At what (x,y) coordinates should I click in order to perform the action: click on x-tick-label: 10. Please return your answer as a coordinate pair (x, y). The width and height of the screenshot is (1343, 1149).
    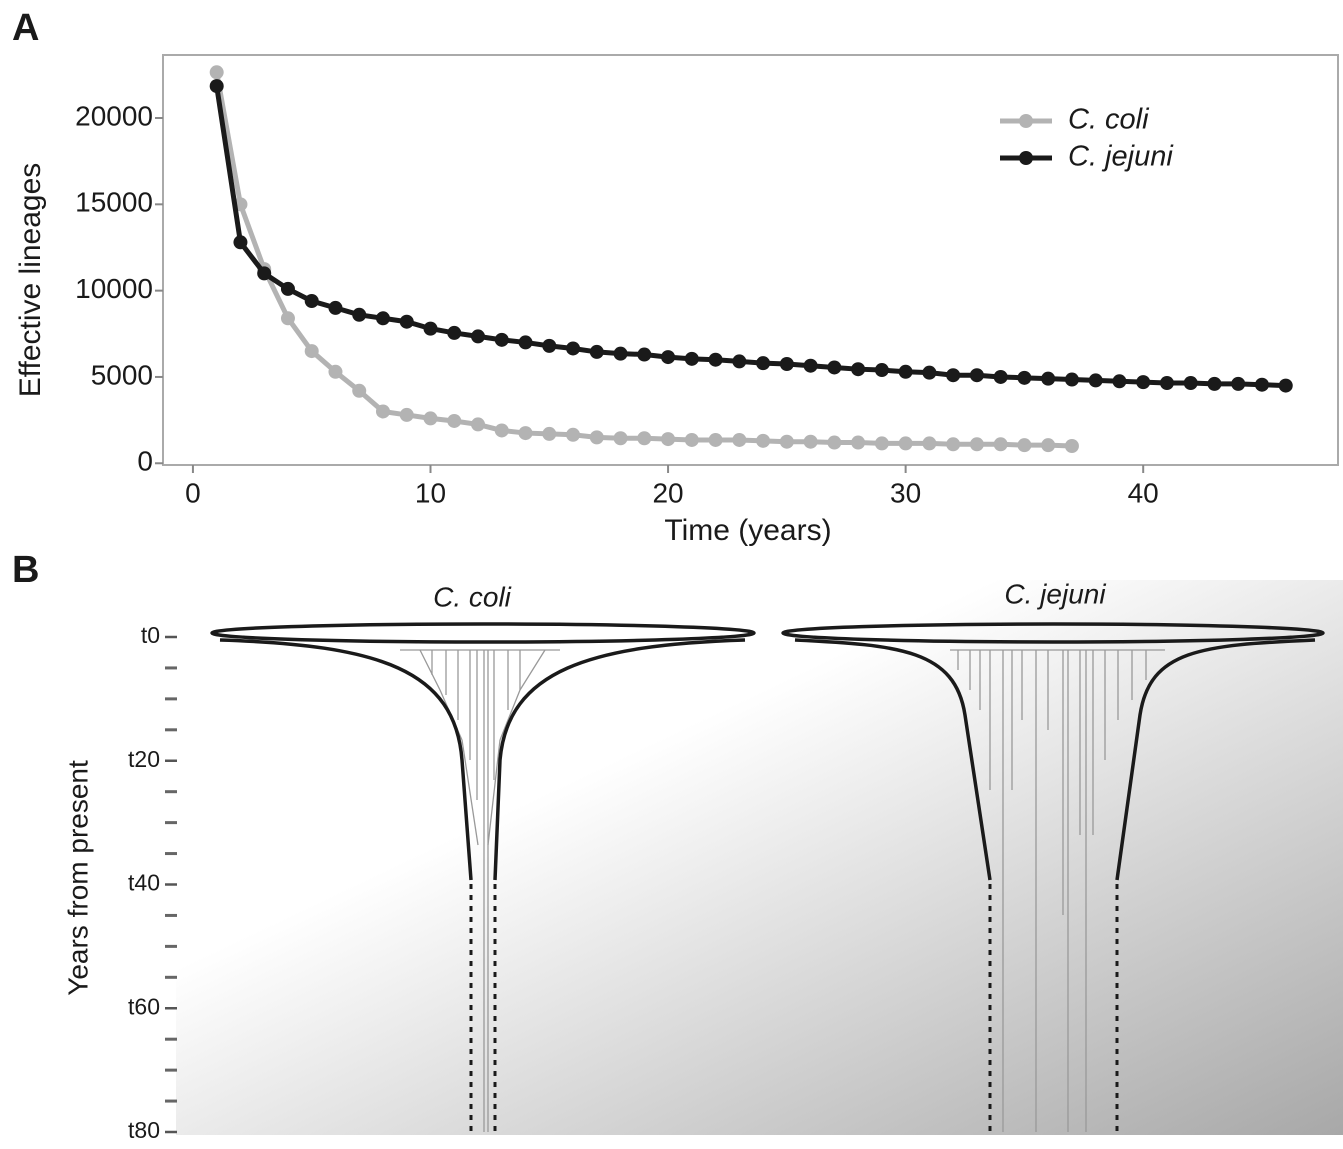
    Looking at the image, I should click on (430, 492).